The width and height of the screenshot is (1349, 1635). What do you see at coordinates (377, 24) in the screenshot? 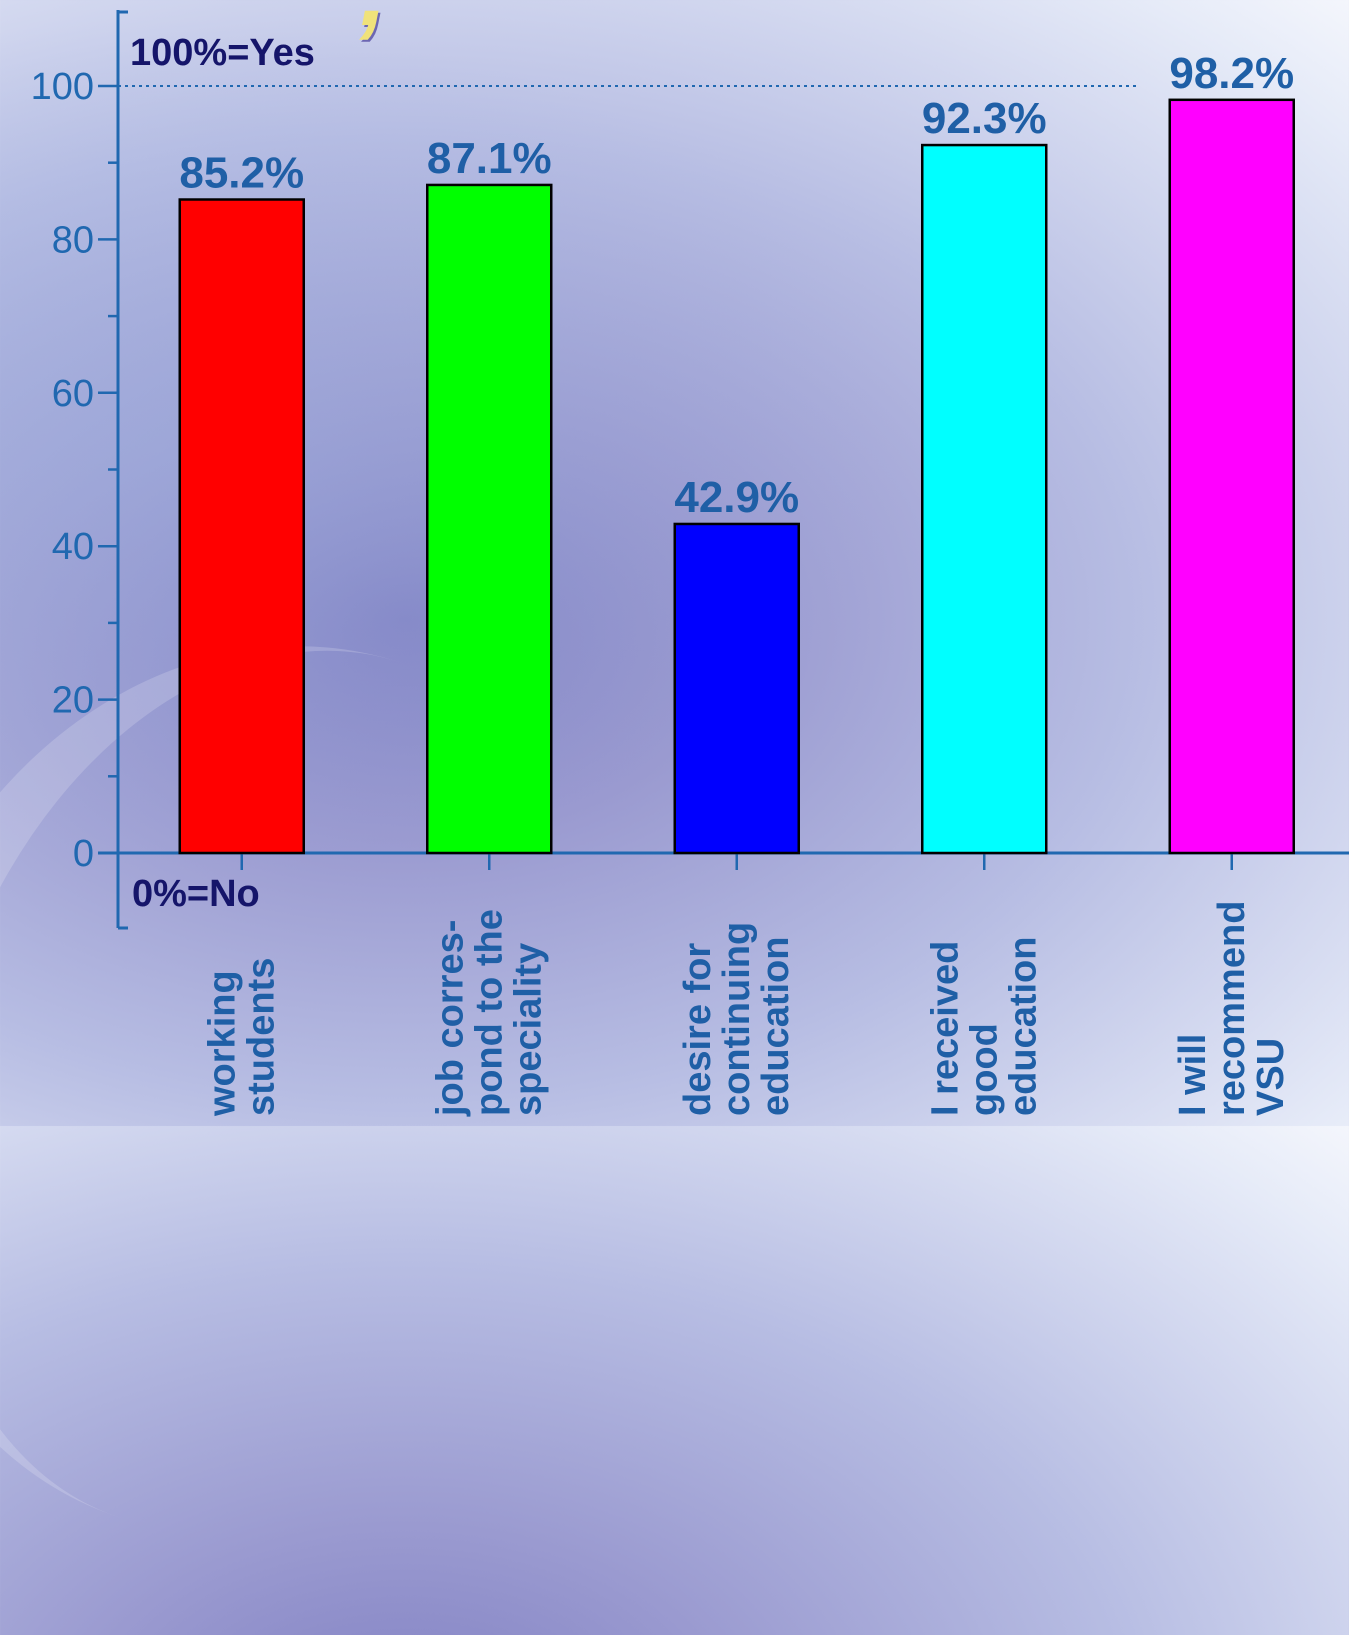
I see `title-fragment: ,` at bounding box center [377, 24].